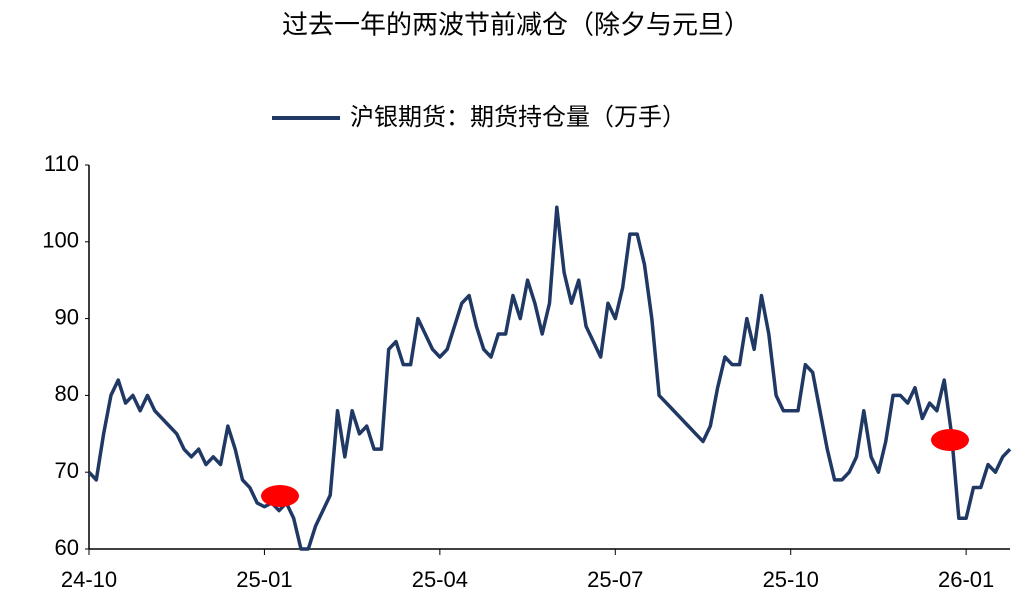 Image resolution: width=1032 pixels, height=610 pixels. What do you see at coordinates (67, 316) in the screenshot?
I see `y-tick-label: 90` at bounding box center [67, 316].